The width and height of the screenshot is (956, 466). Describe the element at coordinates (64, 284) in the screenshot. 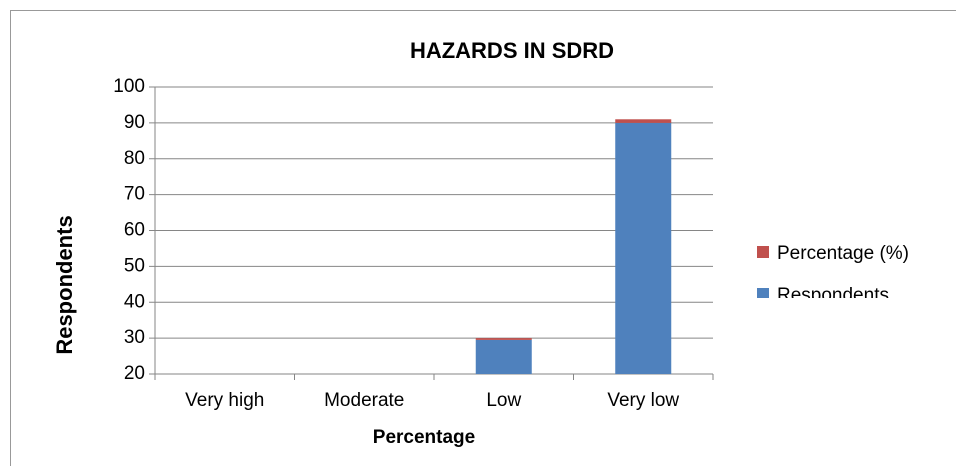

I see `y-axis-title: Respondents` at that location.